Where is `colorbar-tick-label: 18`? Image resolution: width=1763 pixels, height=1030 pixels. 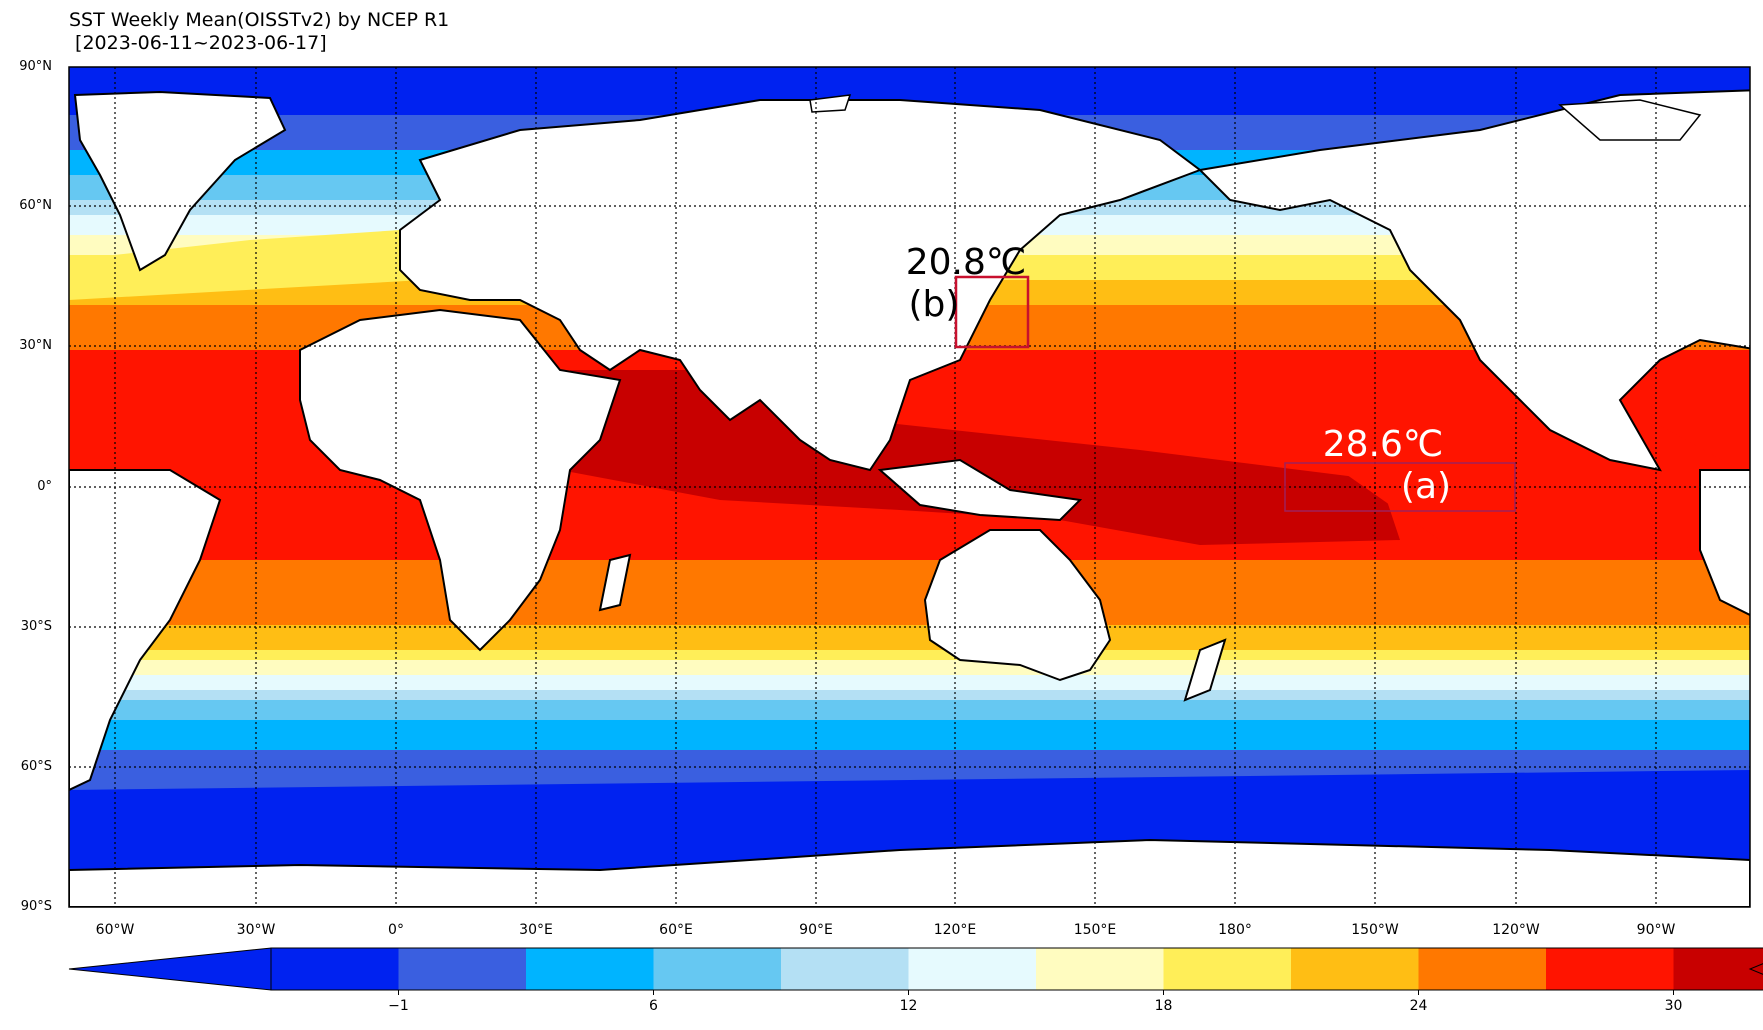
colorbar-tick-label: 18 is located at coordinates (1163, 1006).